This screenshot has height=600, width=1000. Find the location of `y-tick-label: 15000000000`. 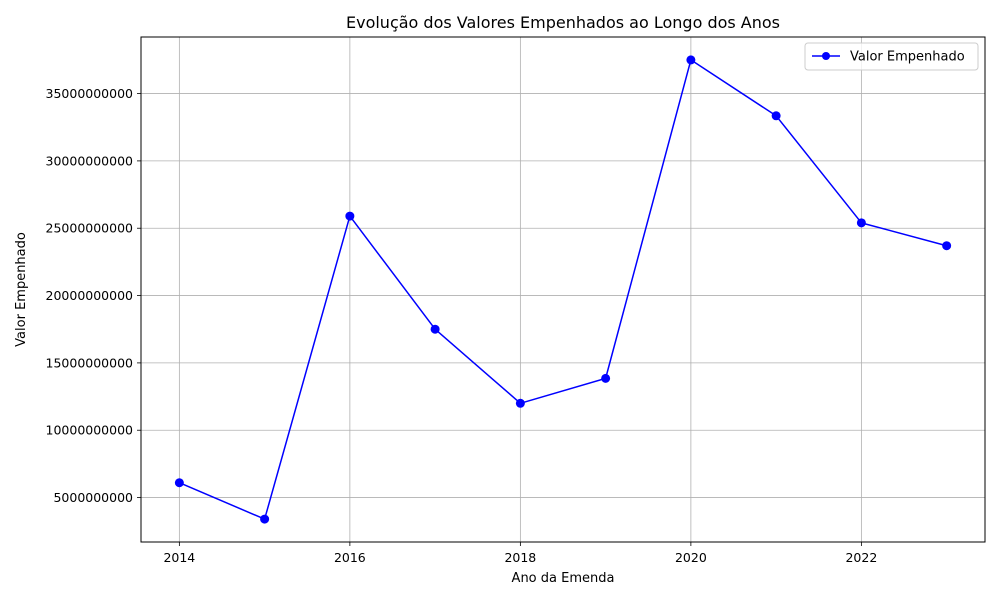

y-tick-label: 15000000000 is located at coordinates (90, 362).